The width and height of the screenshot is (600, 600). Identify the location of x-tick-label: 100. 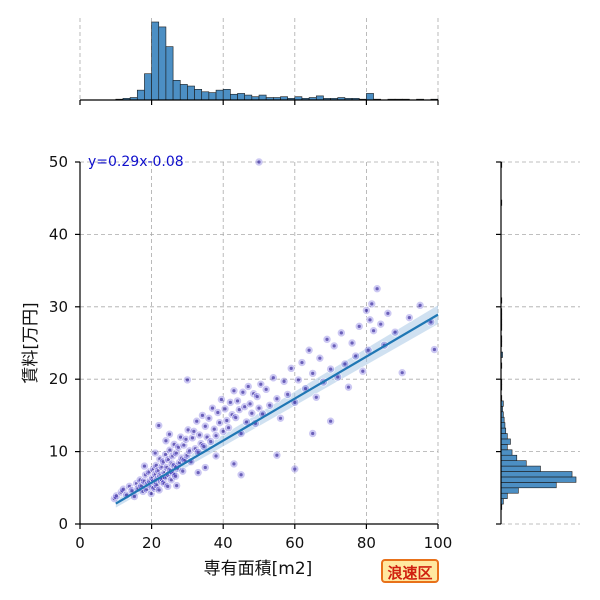
(438, 543).